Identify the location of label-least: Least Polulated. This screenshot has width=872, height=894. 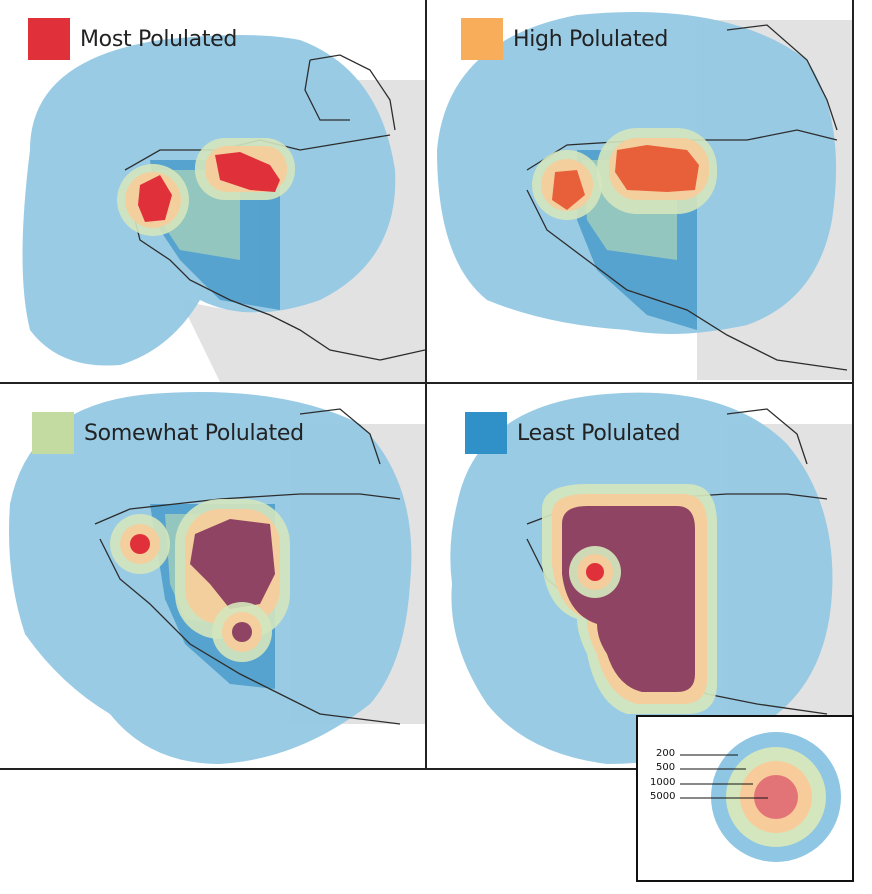
(599, 433).